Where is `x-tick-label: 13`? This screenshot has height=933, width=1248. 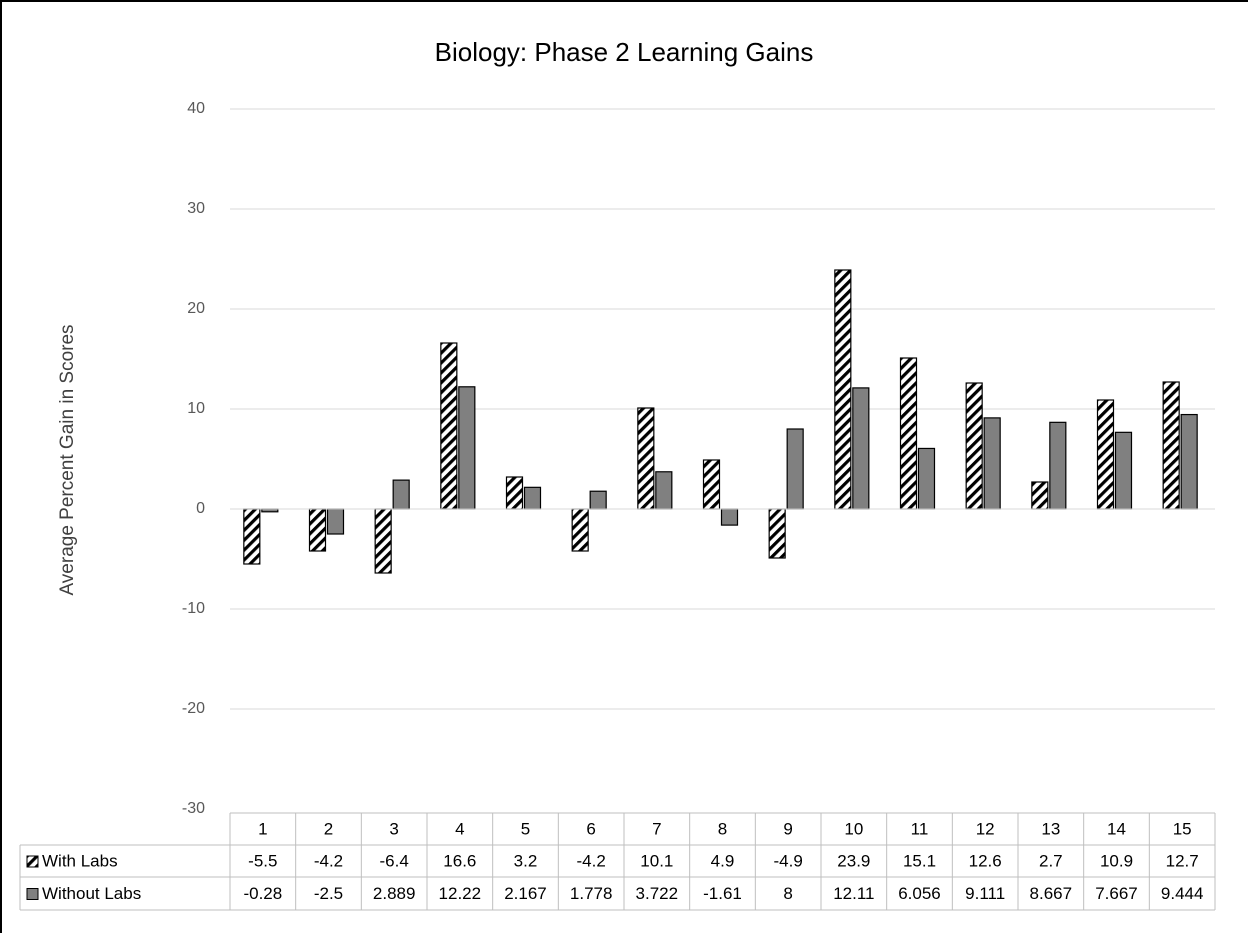
x-tick-label: 13 is located at coordinates (1050, 828).